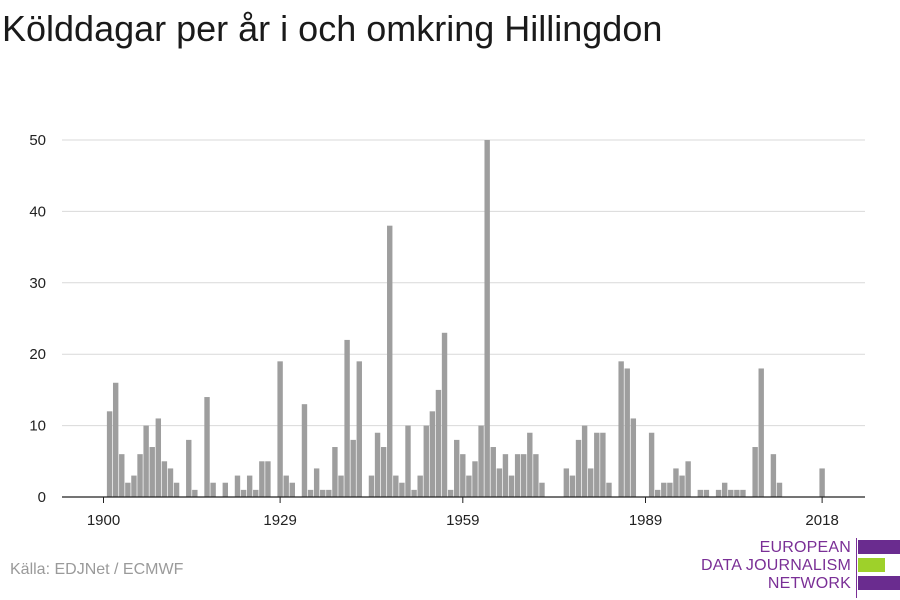 The image size is (900, 600). What do you see at coordinates (676, 482) in the screenshot?
I see `bar-1994` at bounding box center [676, 482].